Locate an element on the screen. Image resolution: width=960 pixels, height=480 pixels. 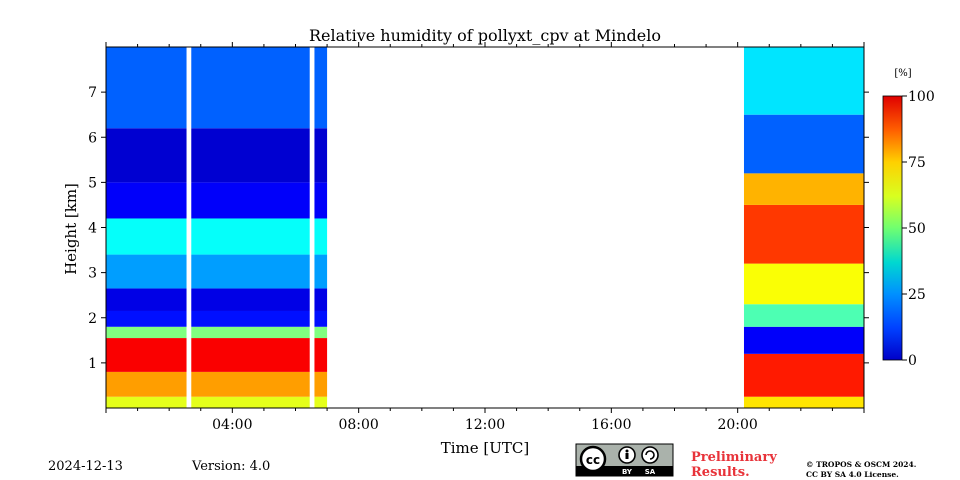
share-alike-icon is located at coordinates (650, 455).